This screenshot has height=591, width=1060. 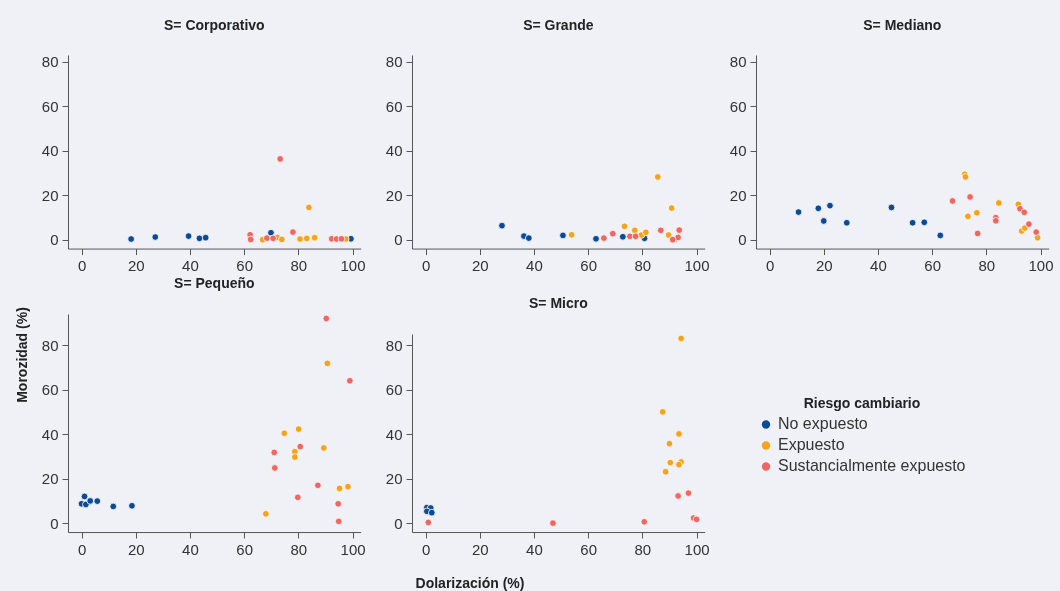 What do you see at coordinates (215, 24) in the screenshot?
I see `chart-title: S= Corporativo` at bounding box center [215, 24].